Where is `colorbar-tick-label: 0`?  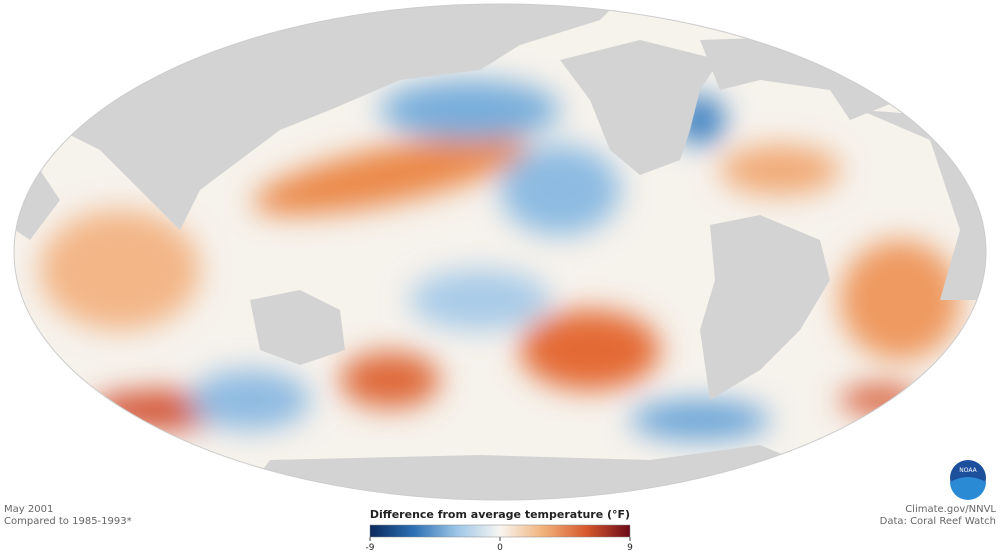 colorbar-tick-label: 0 is located at coordinates (500, 548).